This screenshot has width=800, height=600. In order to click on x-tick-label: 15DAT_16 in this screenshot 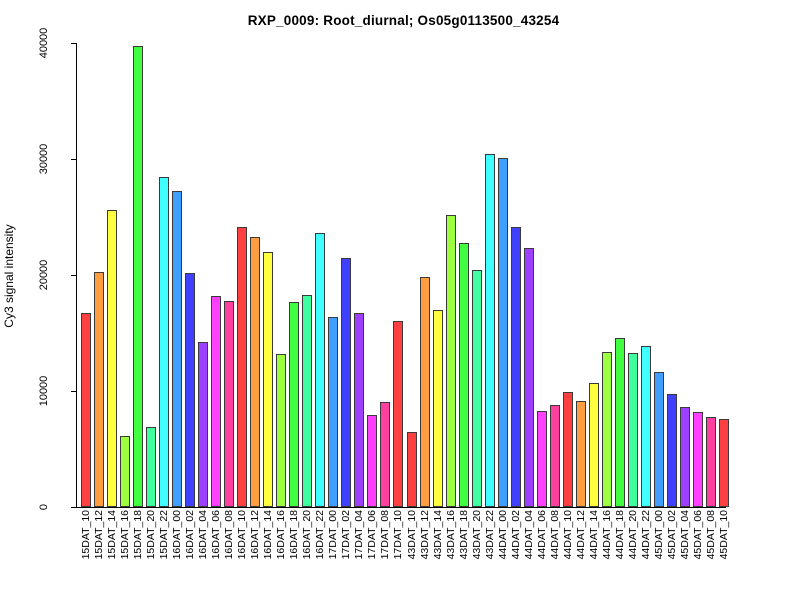, I will do `click(125, 535)`.